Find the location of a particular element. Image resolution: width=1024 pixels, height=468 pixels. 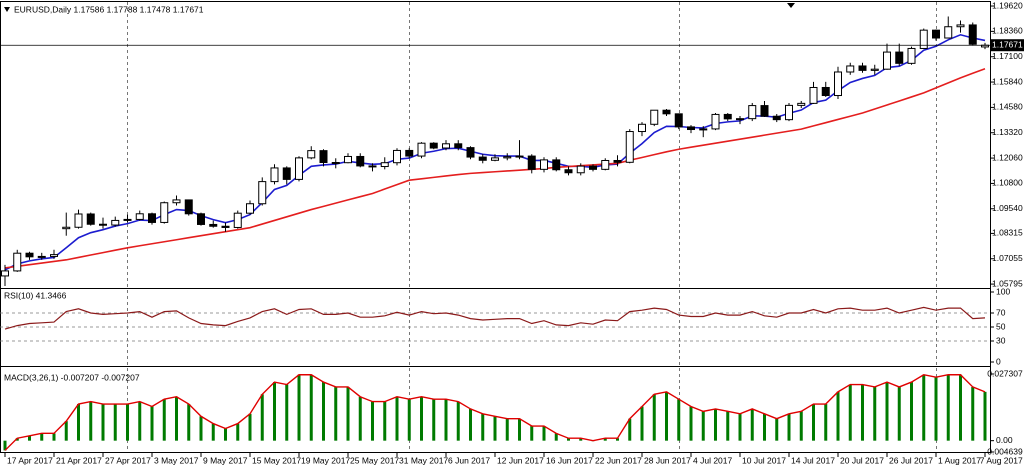

y-tick-label: 0 is located at coordinates (998, 361).